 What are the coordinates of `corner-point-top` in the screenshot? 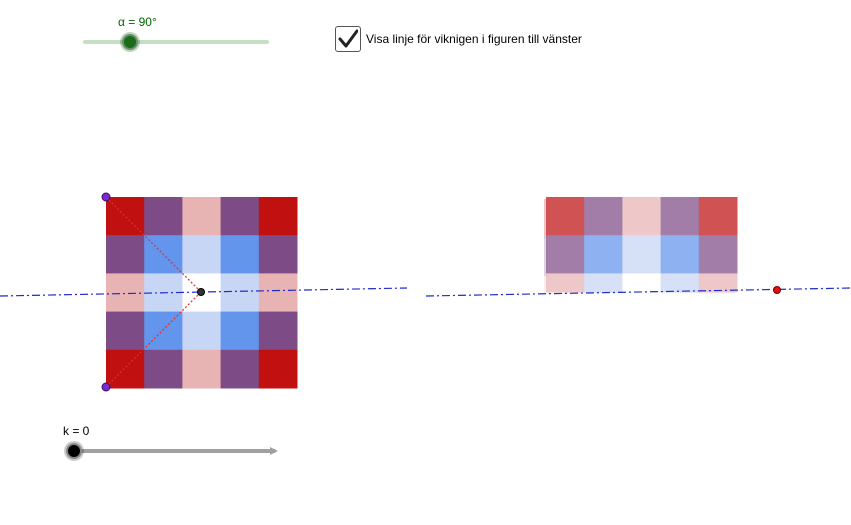 It's located at (106, 197).